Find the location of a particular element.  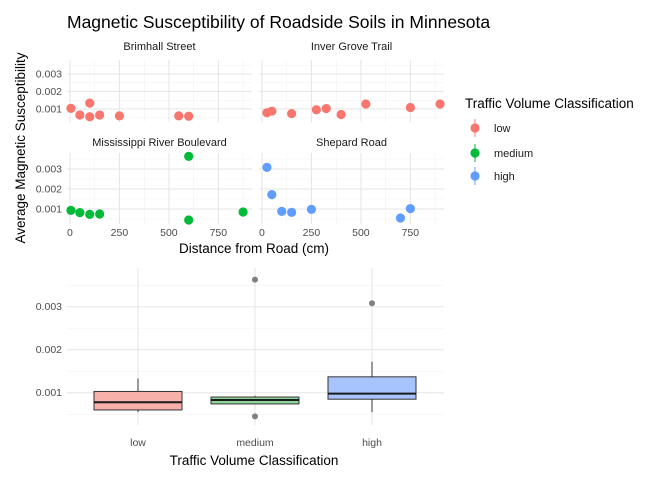

x-tick-label: low is located at coordinates (138, 443).